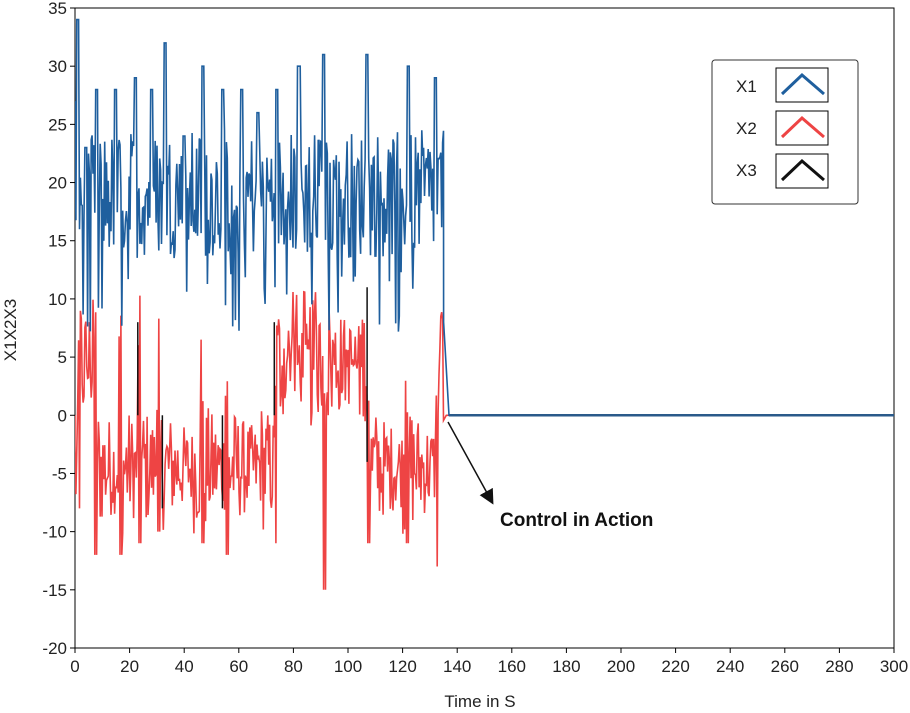 Image resolution: width=910 pixels, height=713 pixels. I want to click on x-tick-label: 300, so click(894, 666).